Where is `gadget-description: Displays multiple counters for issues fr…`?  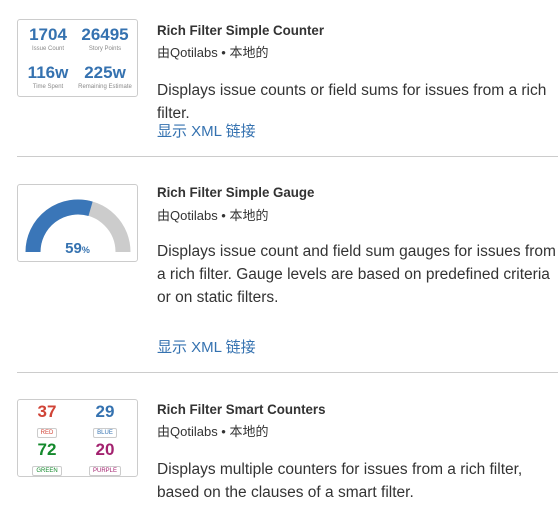 gadget-description: Displays multiple counters for issues fr… is located at coordinates (340, 481).